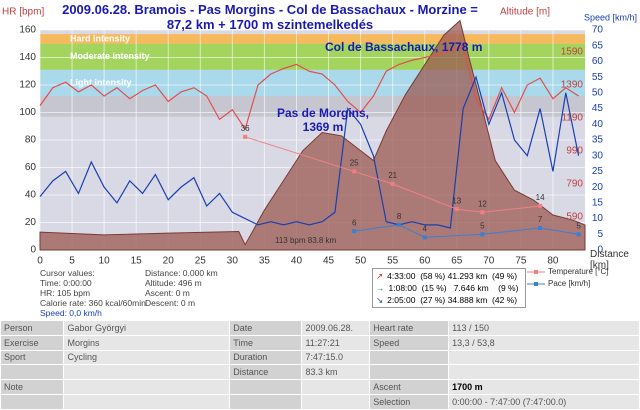  I want to click on altitude-tick-label: 790, so click(574, 183).